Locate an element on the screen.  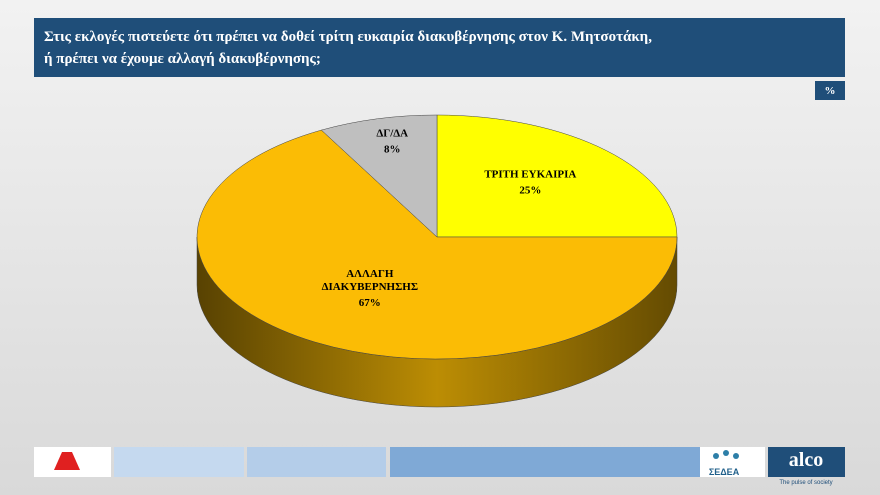
title-box is located at coordinates (439, 47).